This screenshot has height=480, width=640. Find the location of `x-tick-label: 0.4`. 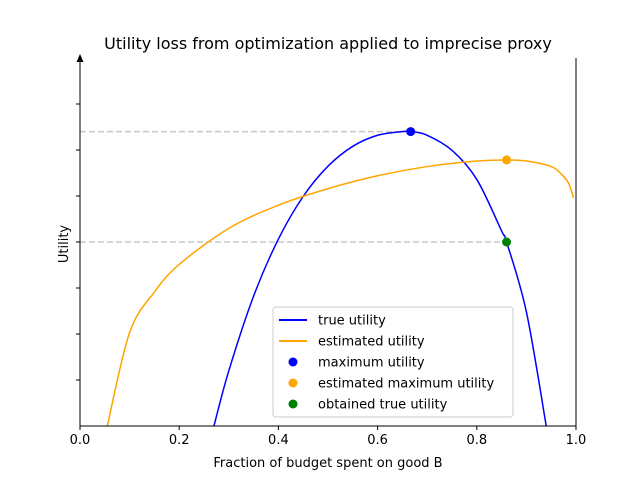

x-tick-label: 0.4 is located at coordinates (278, 440).